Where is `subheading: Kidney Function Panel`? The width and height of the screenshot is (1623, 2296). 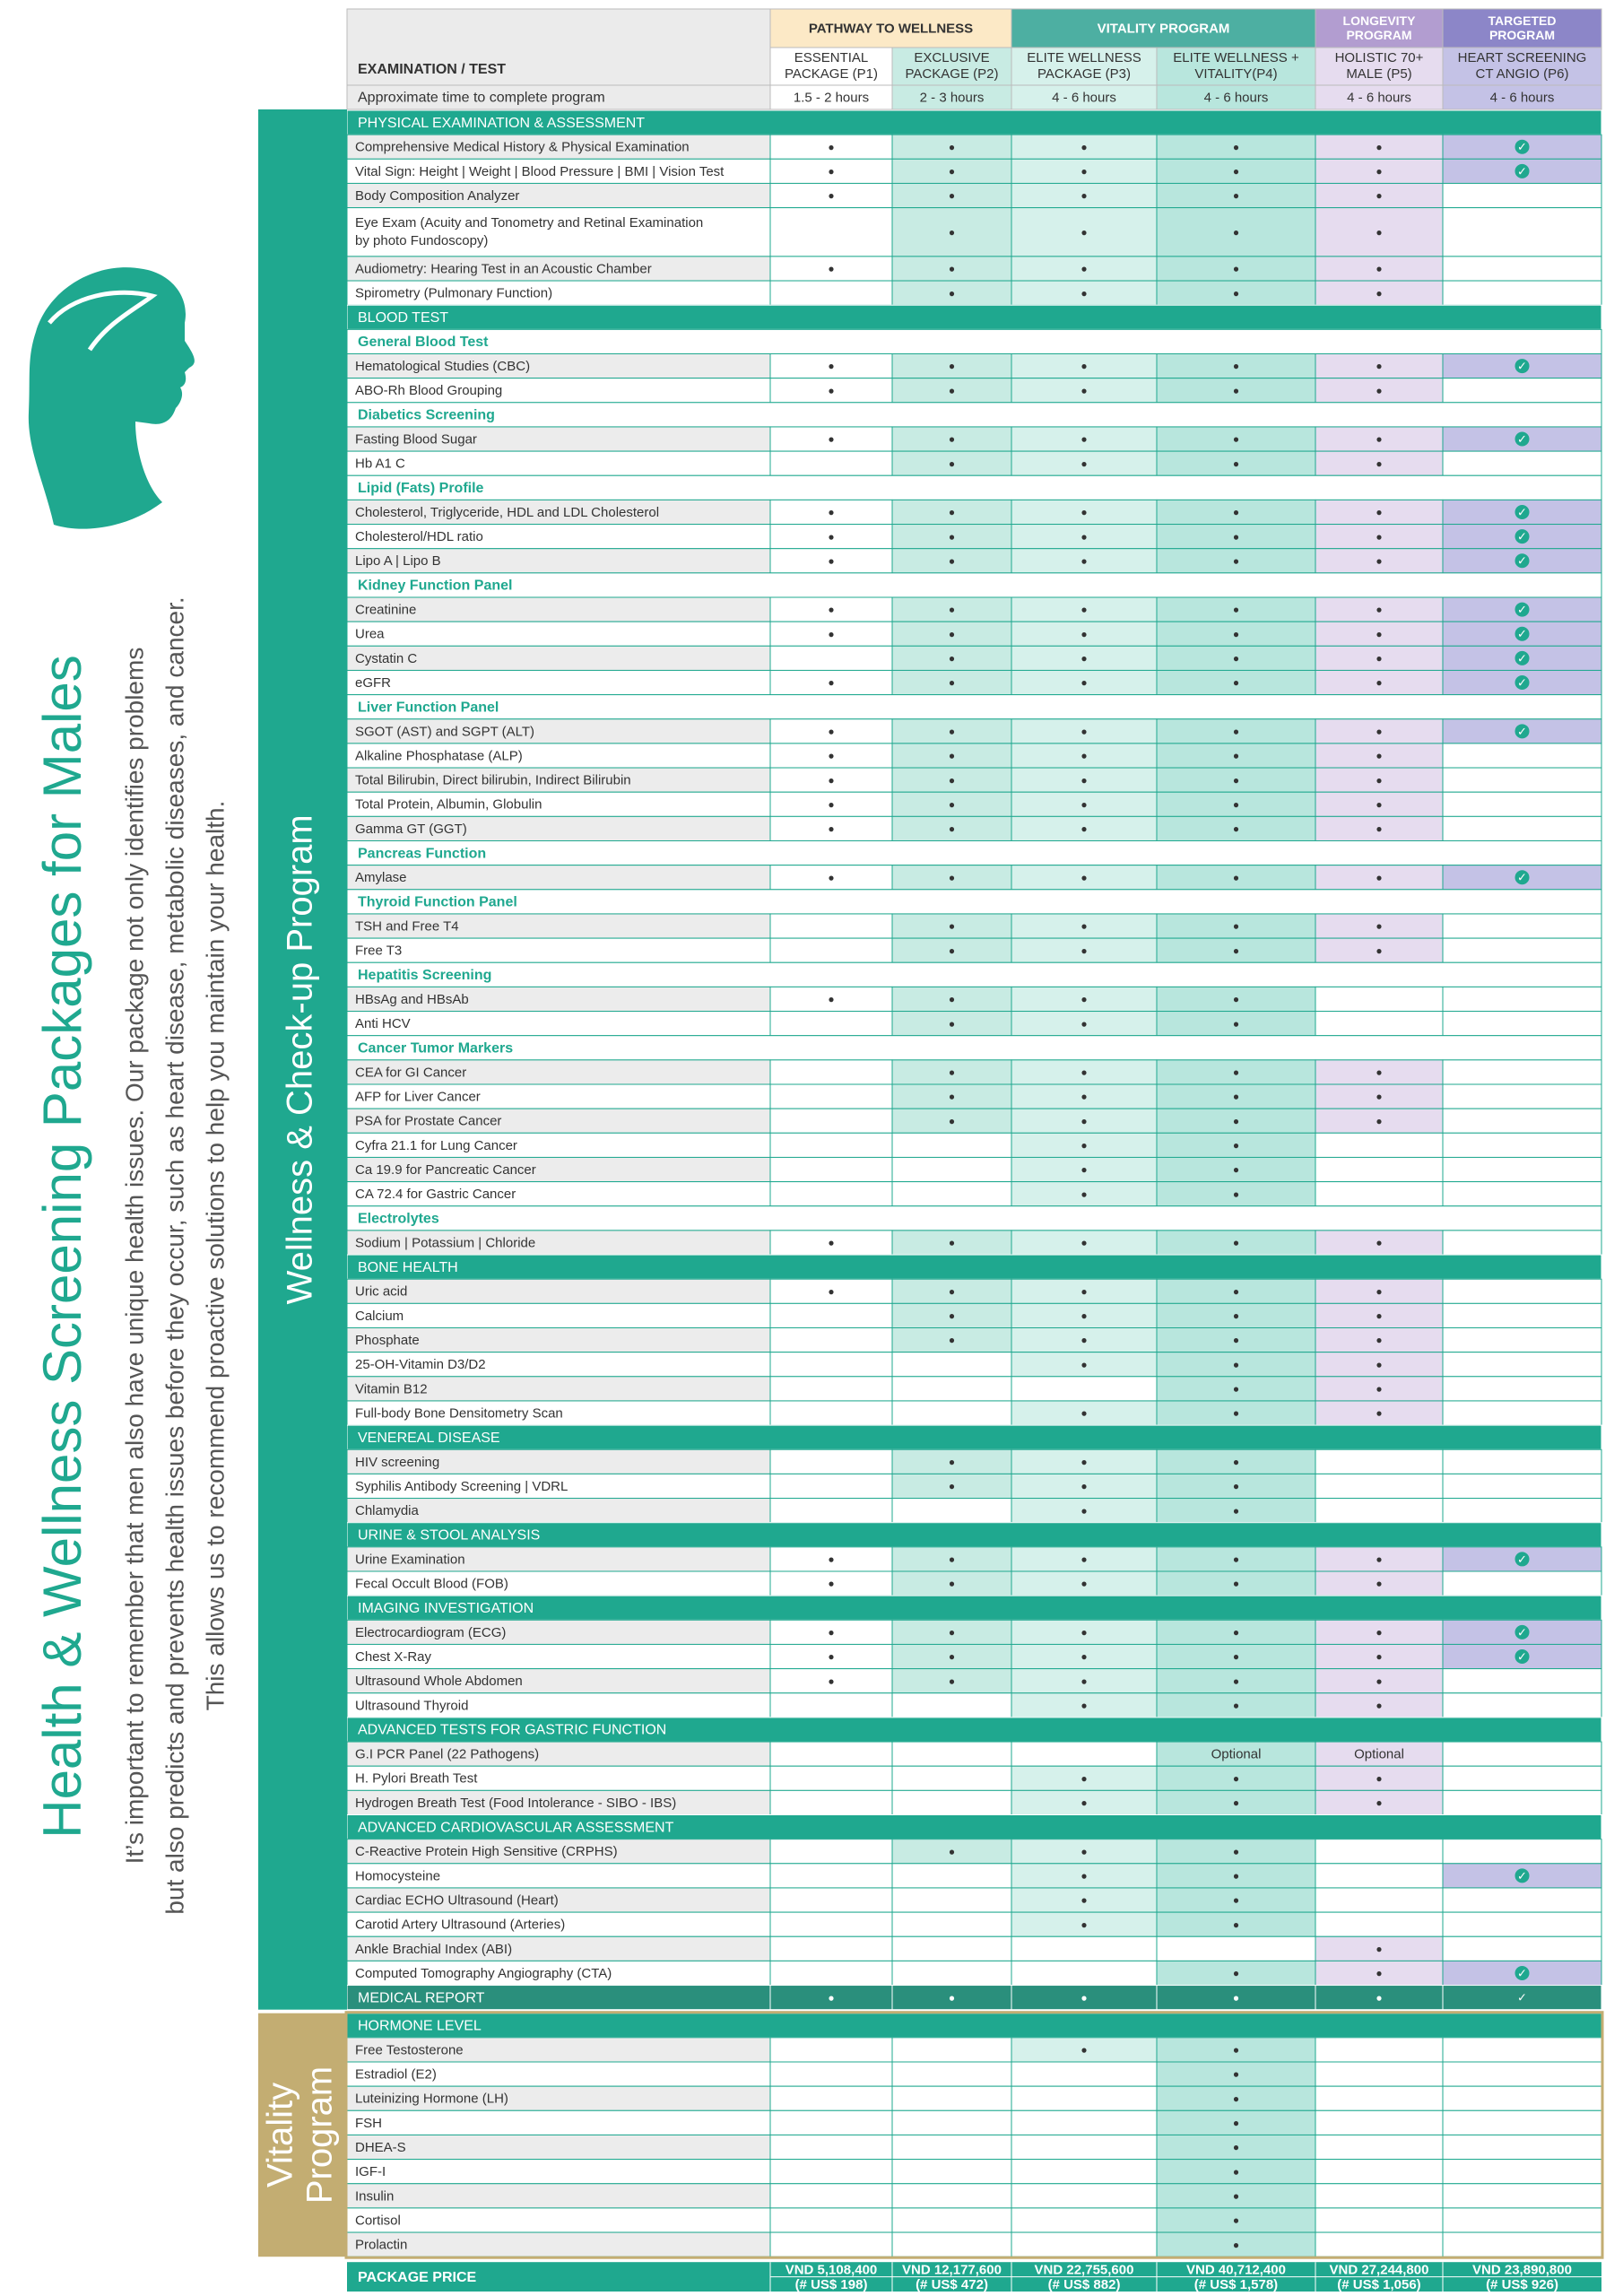 subheading: Kidney Function Panel is located at coordinates (435, 586).